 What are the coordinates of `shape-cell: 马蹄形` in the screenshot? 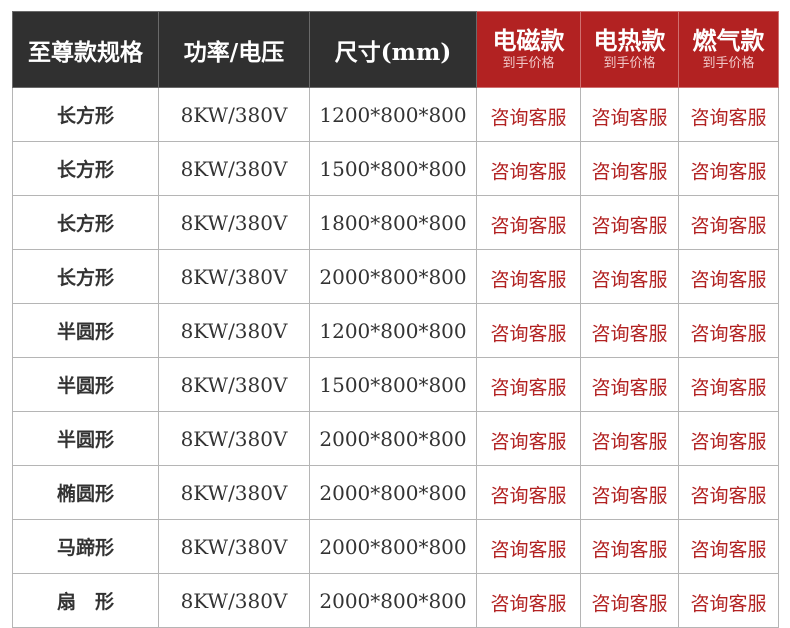 It's located at (85, 546).